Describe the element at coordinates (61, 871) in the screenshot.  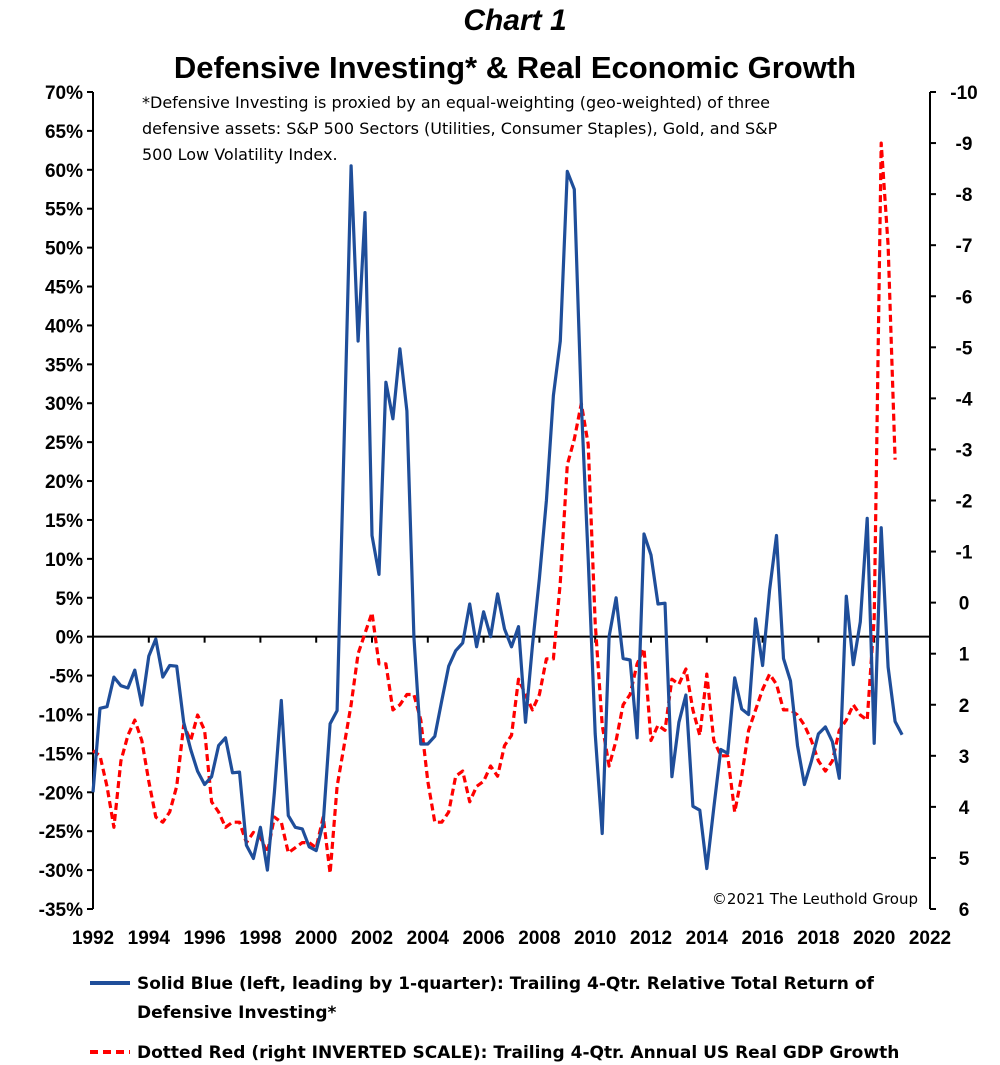
I see `left-tick-label: -30%` at that location.